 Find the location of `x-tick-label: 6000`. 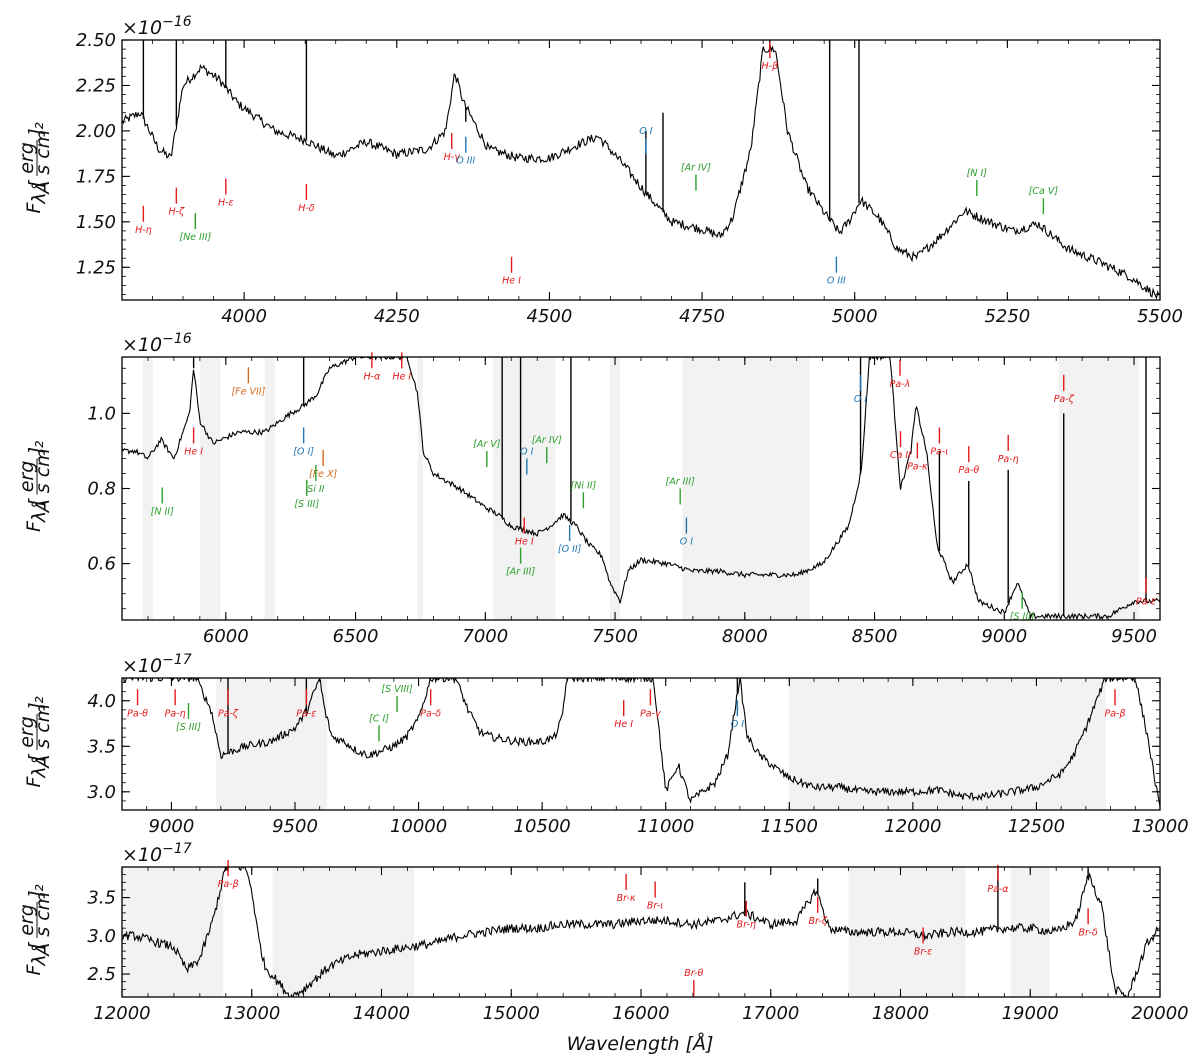

x-tick-label: 6000 is located at coordinates (226, 636).